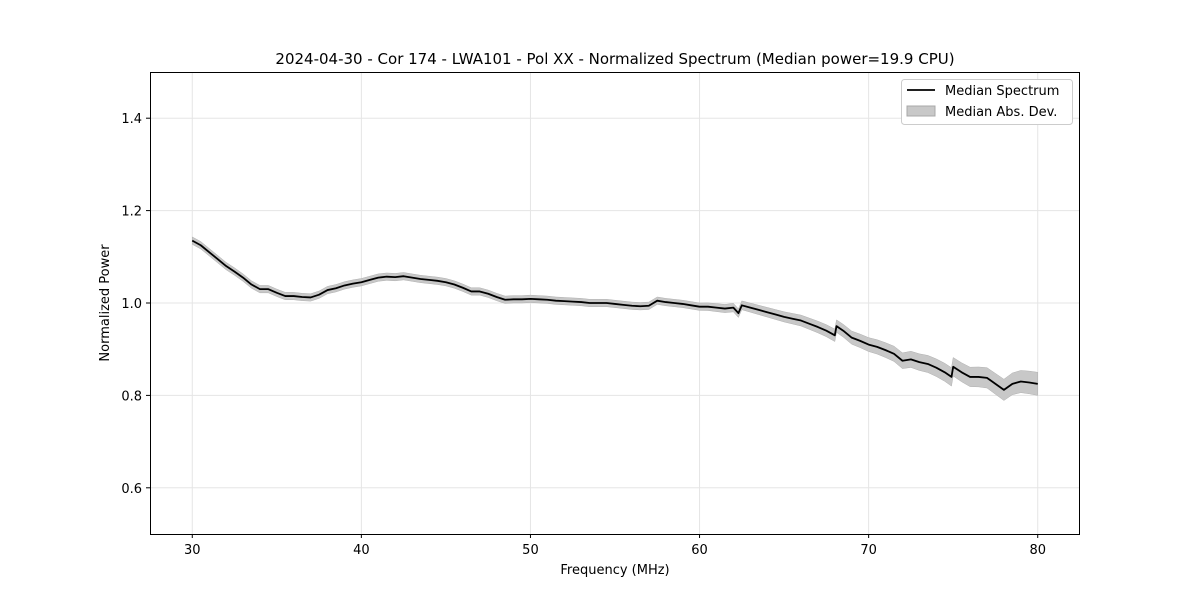 The height and width of the screenshot is (604, 1200). Describe the element at coordinates (868, 550) in the screenshot. I see `x-tick-label: 70` at that location.